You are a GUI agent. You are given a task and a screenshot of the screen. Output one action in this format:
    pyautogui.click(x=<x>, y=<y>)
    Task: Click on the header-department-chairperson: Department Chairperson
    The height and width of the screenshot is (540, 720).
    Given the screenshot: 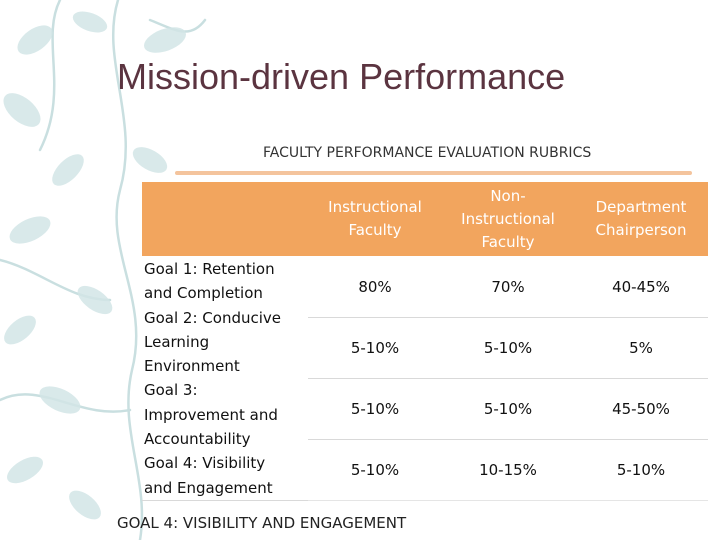 What is the action you would take?
    pyautogui.click(x=641, y=219)
    